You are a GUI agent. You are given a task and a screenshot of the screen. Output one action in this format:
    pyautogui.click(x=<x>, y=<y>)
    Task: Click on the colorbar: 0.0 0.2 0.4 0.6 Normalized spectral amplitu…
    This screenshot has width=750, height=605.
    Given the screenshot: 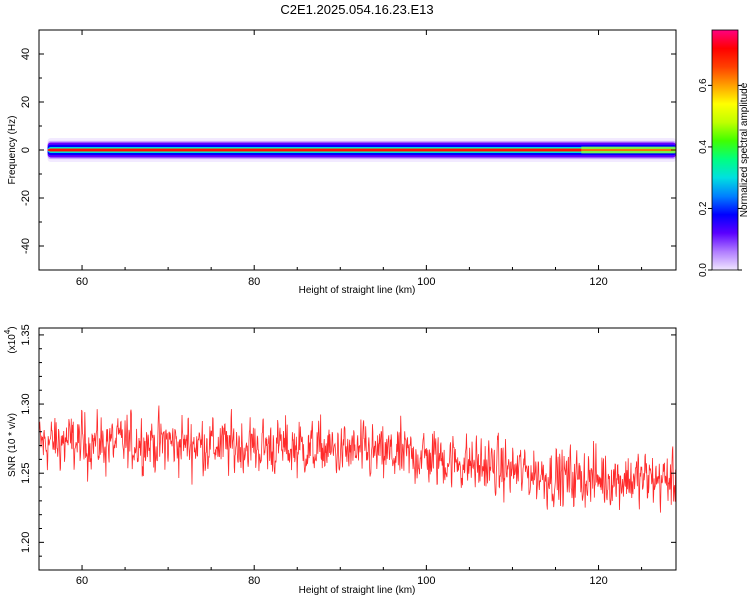 What is the action you would take?
    pyautogui.click(x=724, y=153)
    